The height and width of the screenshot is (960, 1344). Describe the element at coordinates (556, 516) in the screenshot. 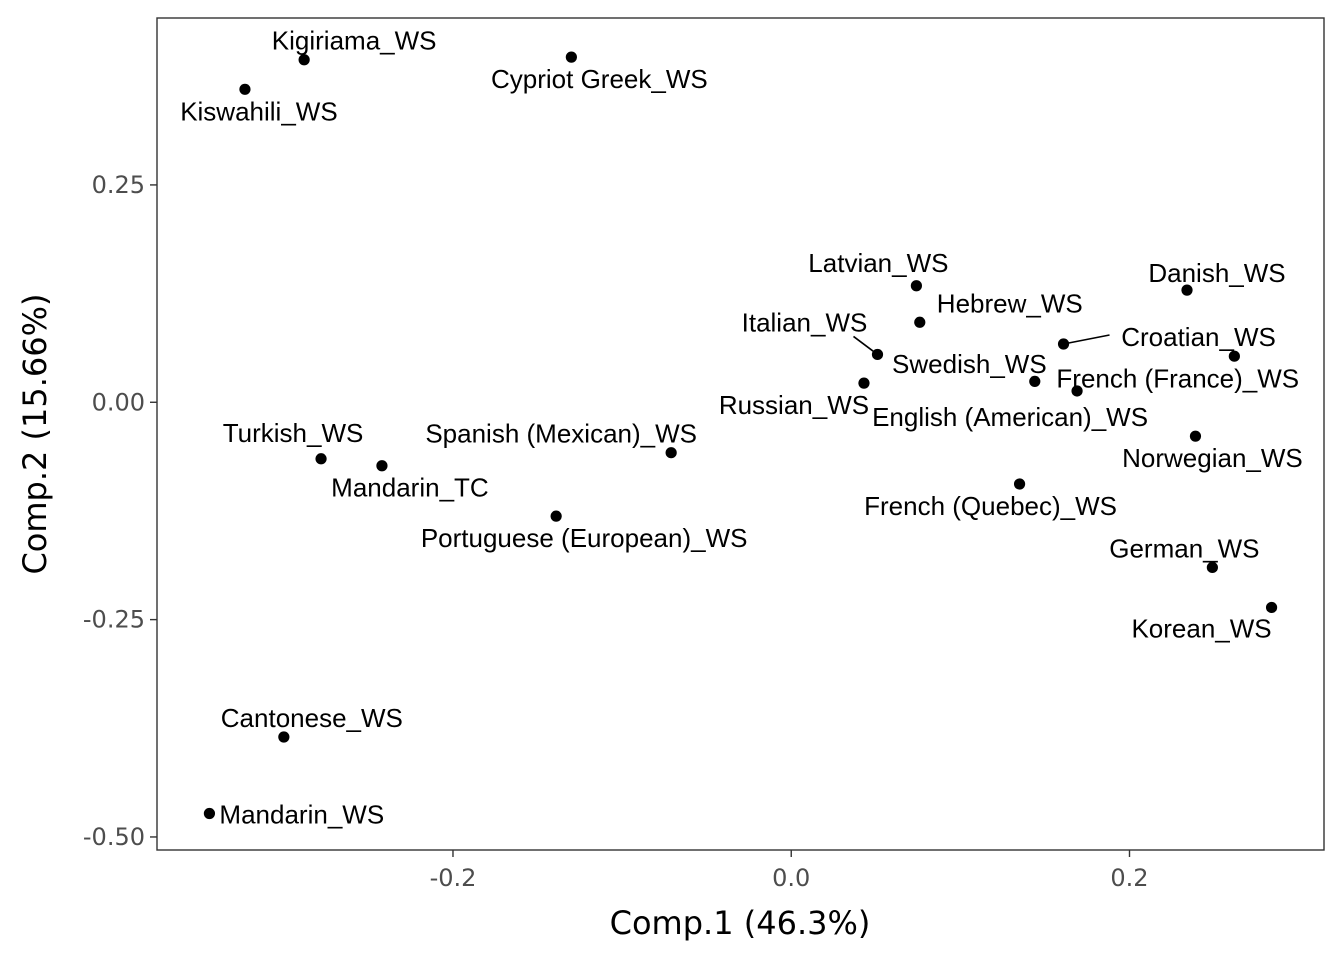

I see `point-portuguese-european-ws` at that location.